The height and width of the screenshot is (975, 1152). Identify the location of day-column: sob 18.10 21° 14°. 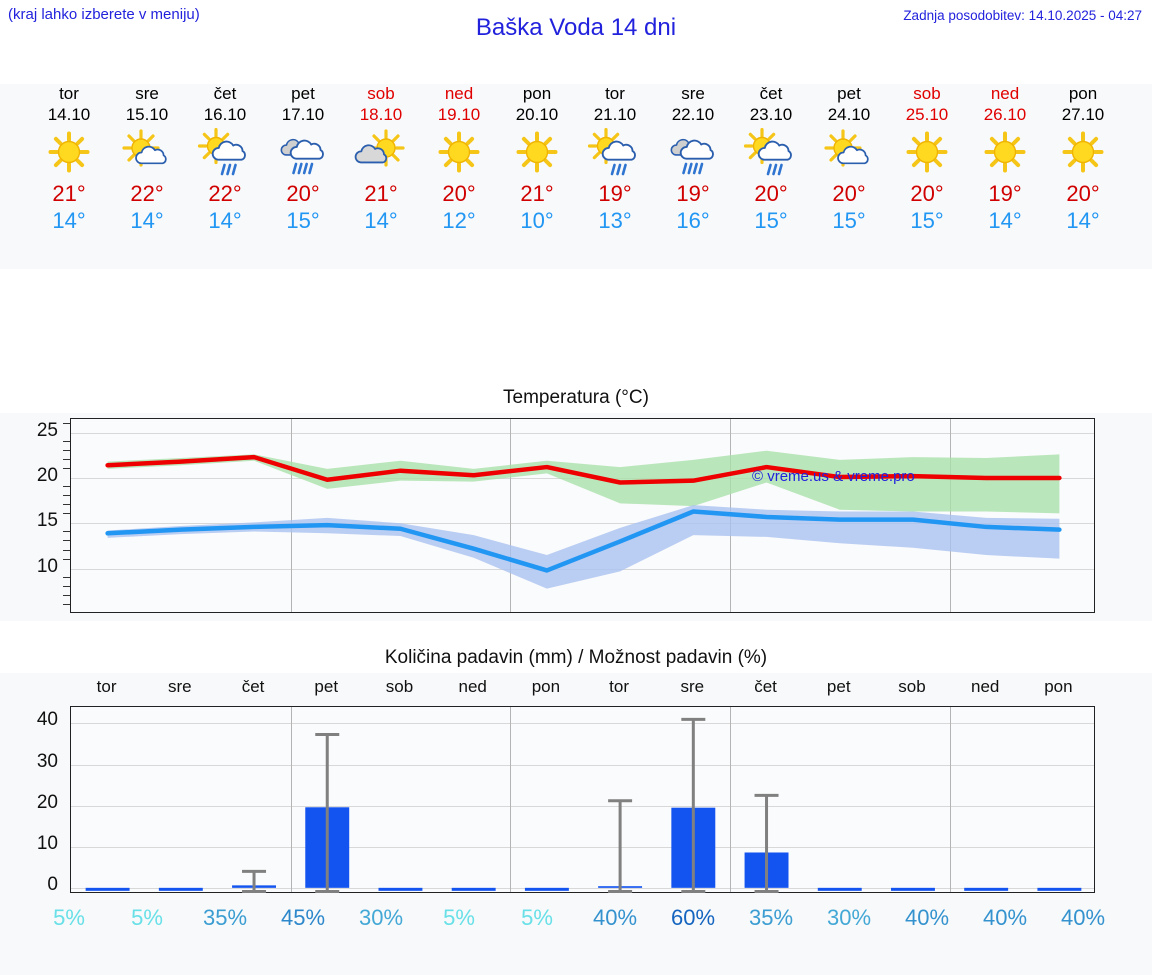
(381, 159).